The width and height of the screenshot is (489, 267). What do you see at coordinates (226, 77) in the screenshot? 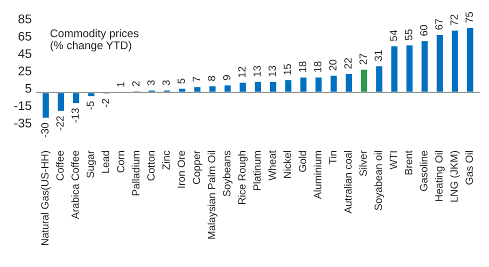
I see `data-label: 9` at bounding box center [226, 77].